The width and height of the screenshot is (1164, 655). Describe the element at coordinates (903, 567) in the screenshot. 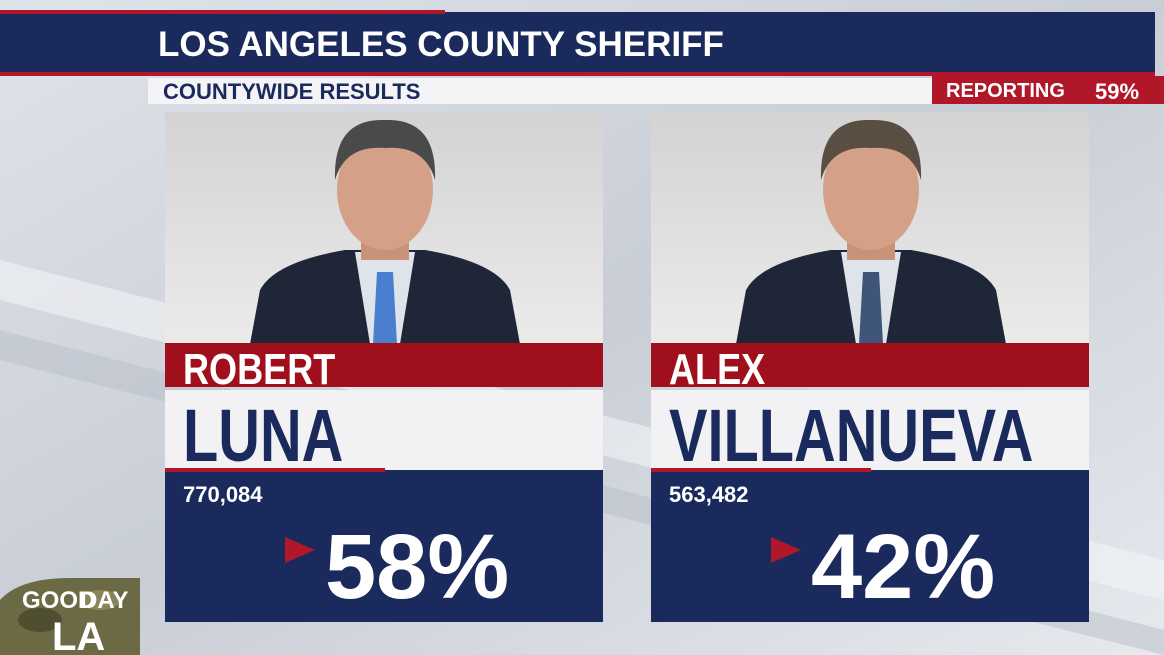

I see `vote-percent: 42%` at that location.